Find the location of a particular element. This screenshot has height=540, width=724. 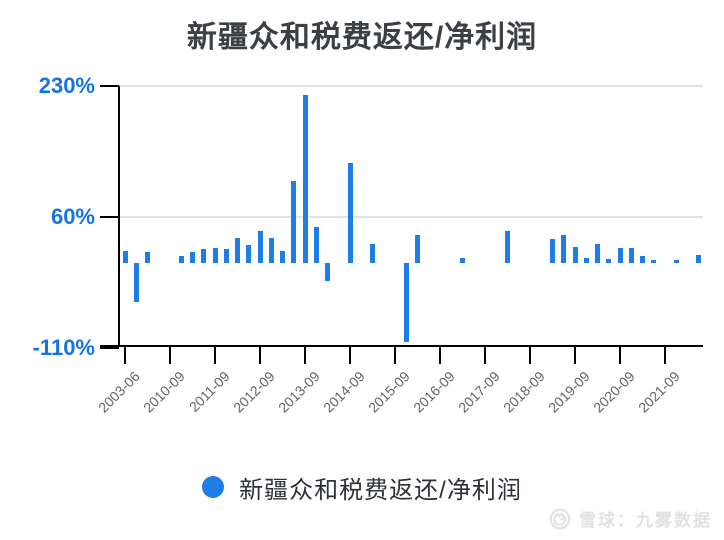

y-axis-label: 230% is located at coordinates (66, 85).